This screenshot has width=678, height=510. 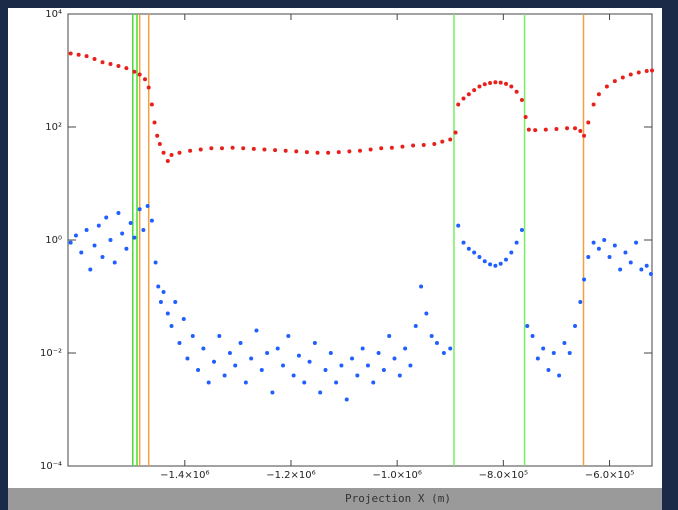 What do you see at coordinates (290, 475) in the screenshot?
I see `x-tick-label: −1.2×10⁶` at bounding box center [290, 475].